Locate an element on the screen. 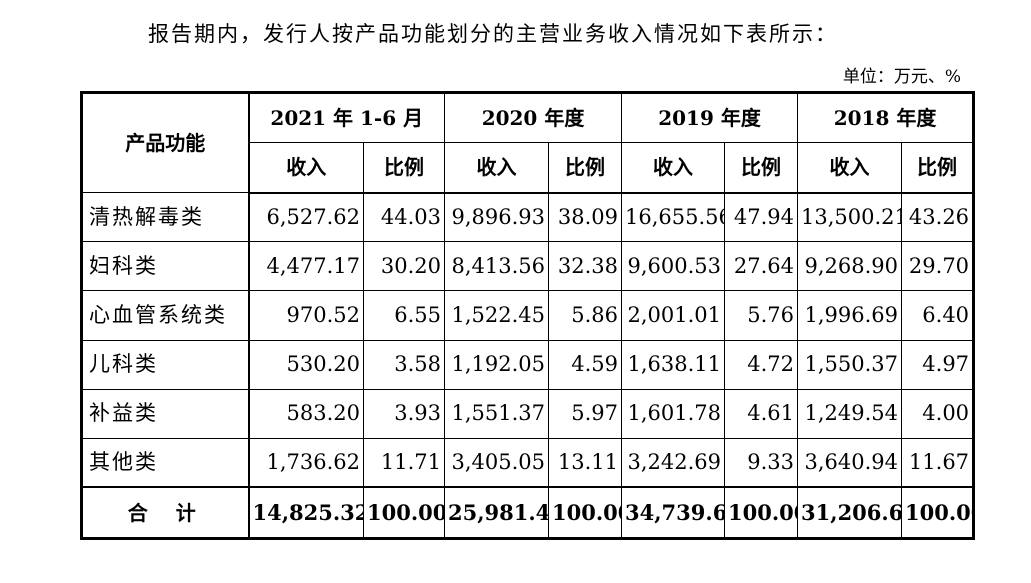 This screenshot has height=583, width=1031. header-period: 2019 年度 is located at coordinates (710, 117).